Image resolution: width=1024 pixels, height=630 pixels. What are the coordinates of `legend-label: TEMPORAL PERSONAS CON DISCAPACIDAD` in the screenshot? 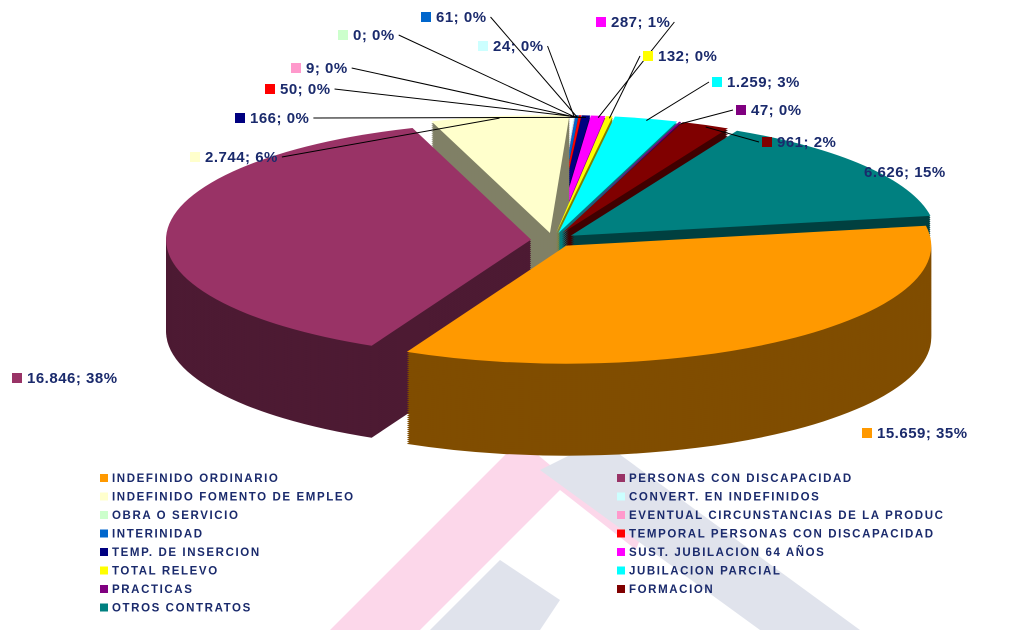 It's located at (782, 535).